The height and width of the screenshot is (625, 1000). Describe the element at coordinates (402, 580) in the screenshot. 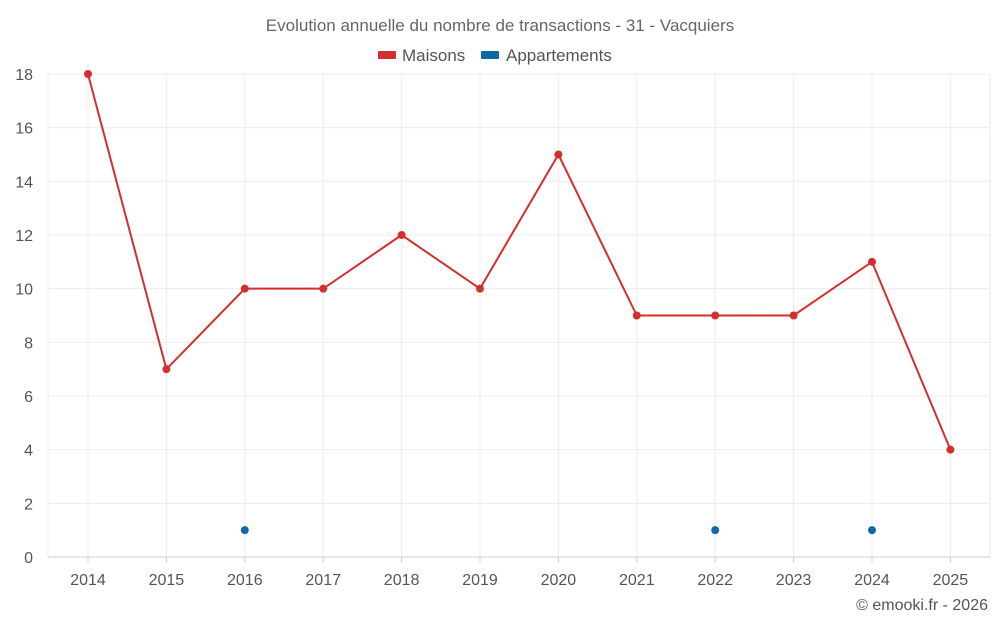

I see `x-tick-label: 2018` at that location.